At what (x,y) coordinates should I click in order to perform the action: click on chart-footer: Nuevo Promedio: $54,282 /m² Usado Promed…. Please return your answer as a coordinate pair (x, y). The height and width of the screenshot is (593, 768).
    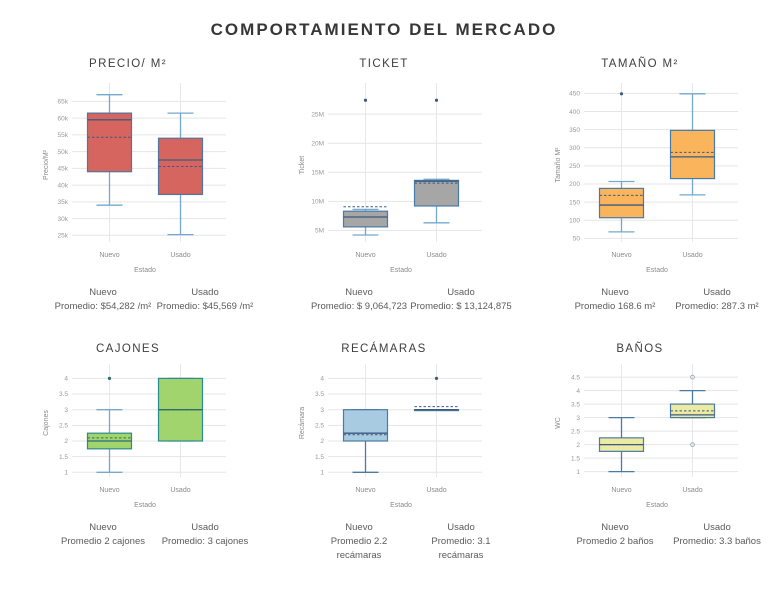
    Looking at the image, I should click on (128, 300).